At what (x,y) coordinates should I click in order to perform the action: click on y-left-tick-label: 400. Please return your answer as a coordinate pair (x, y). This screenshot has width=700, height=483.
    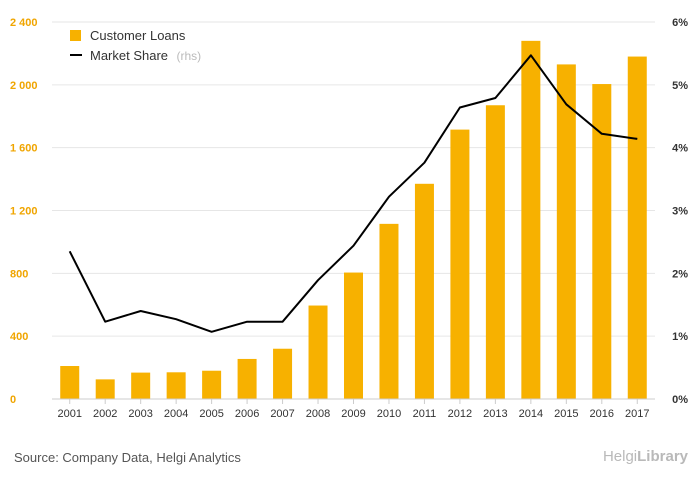
    Looking at the image, I should click on (19, 337).